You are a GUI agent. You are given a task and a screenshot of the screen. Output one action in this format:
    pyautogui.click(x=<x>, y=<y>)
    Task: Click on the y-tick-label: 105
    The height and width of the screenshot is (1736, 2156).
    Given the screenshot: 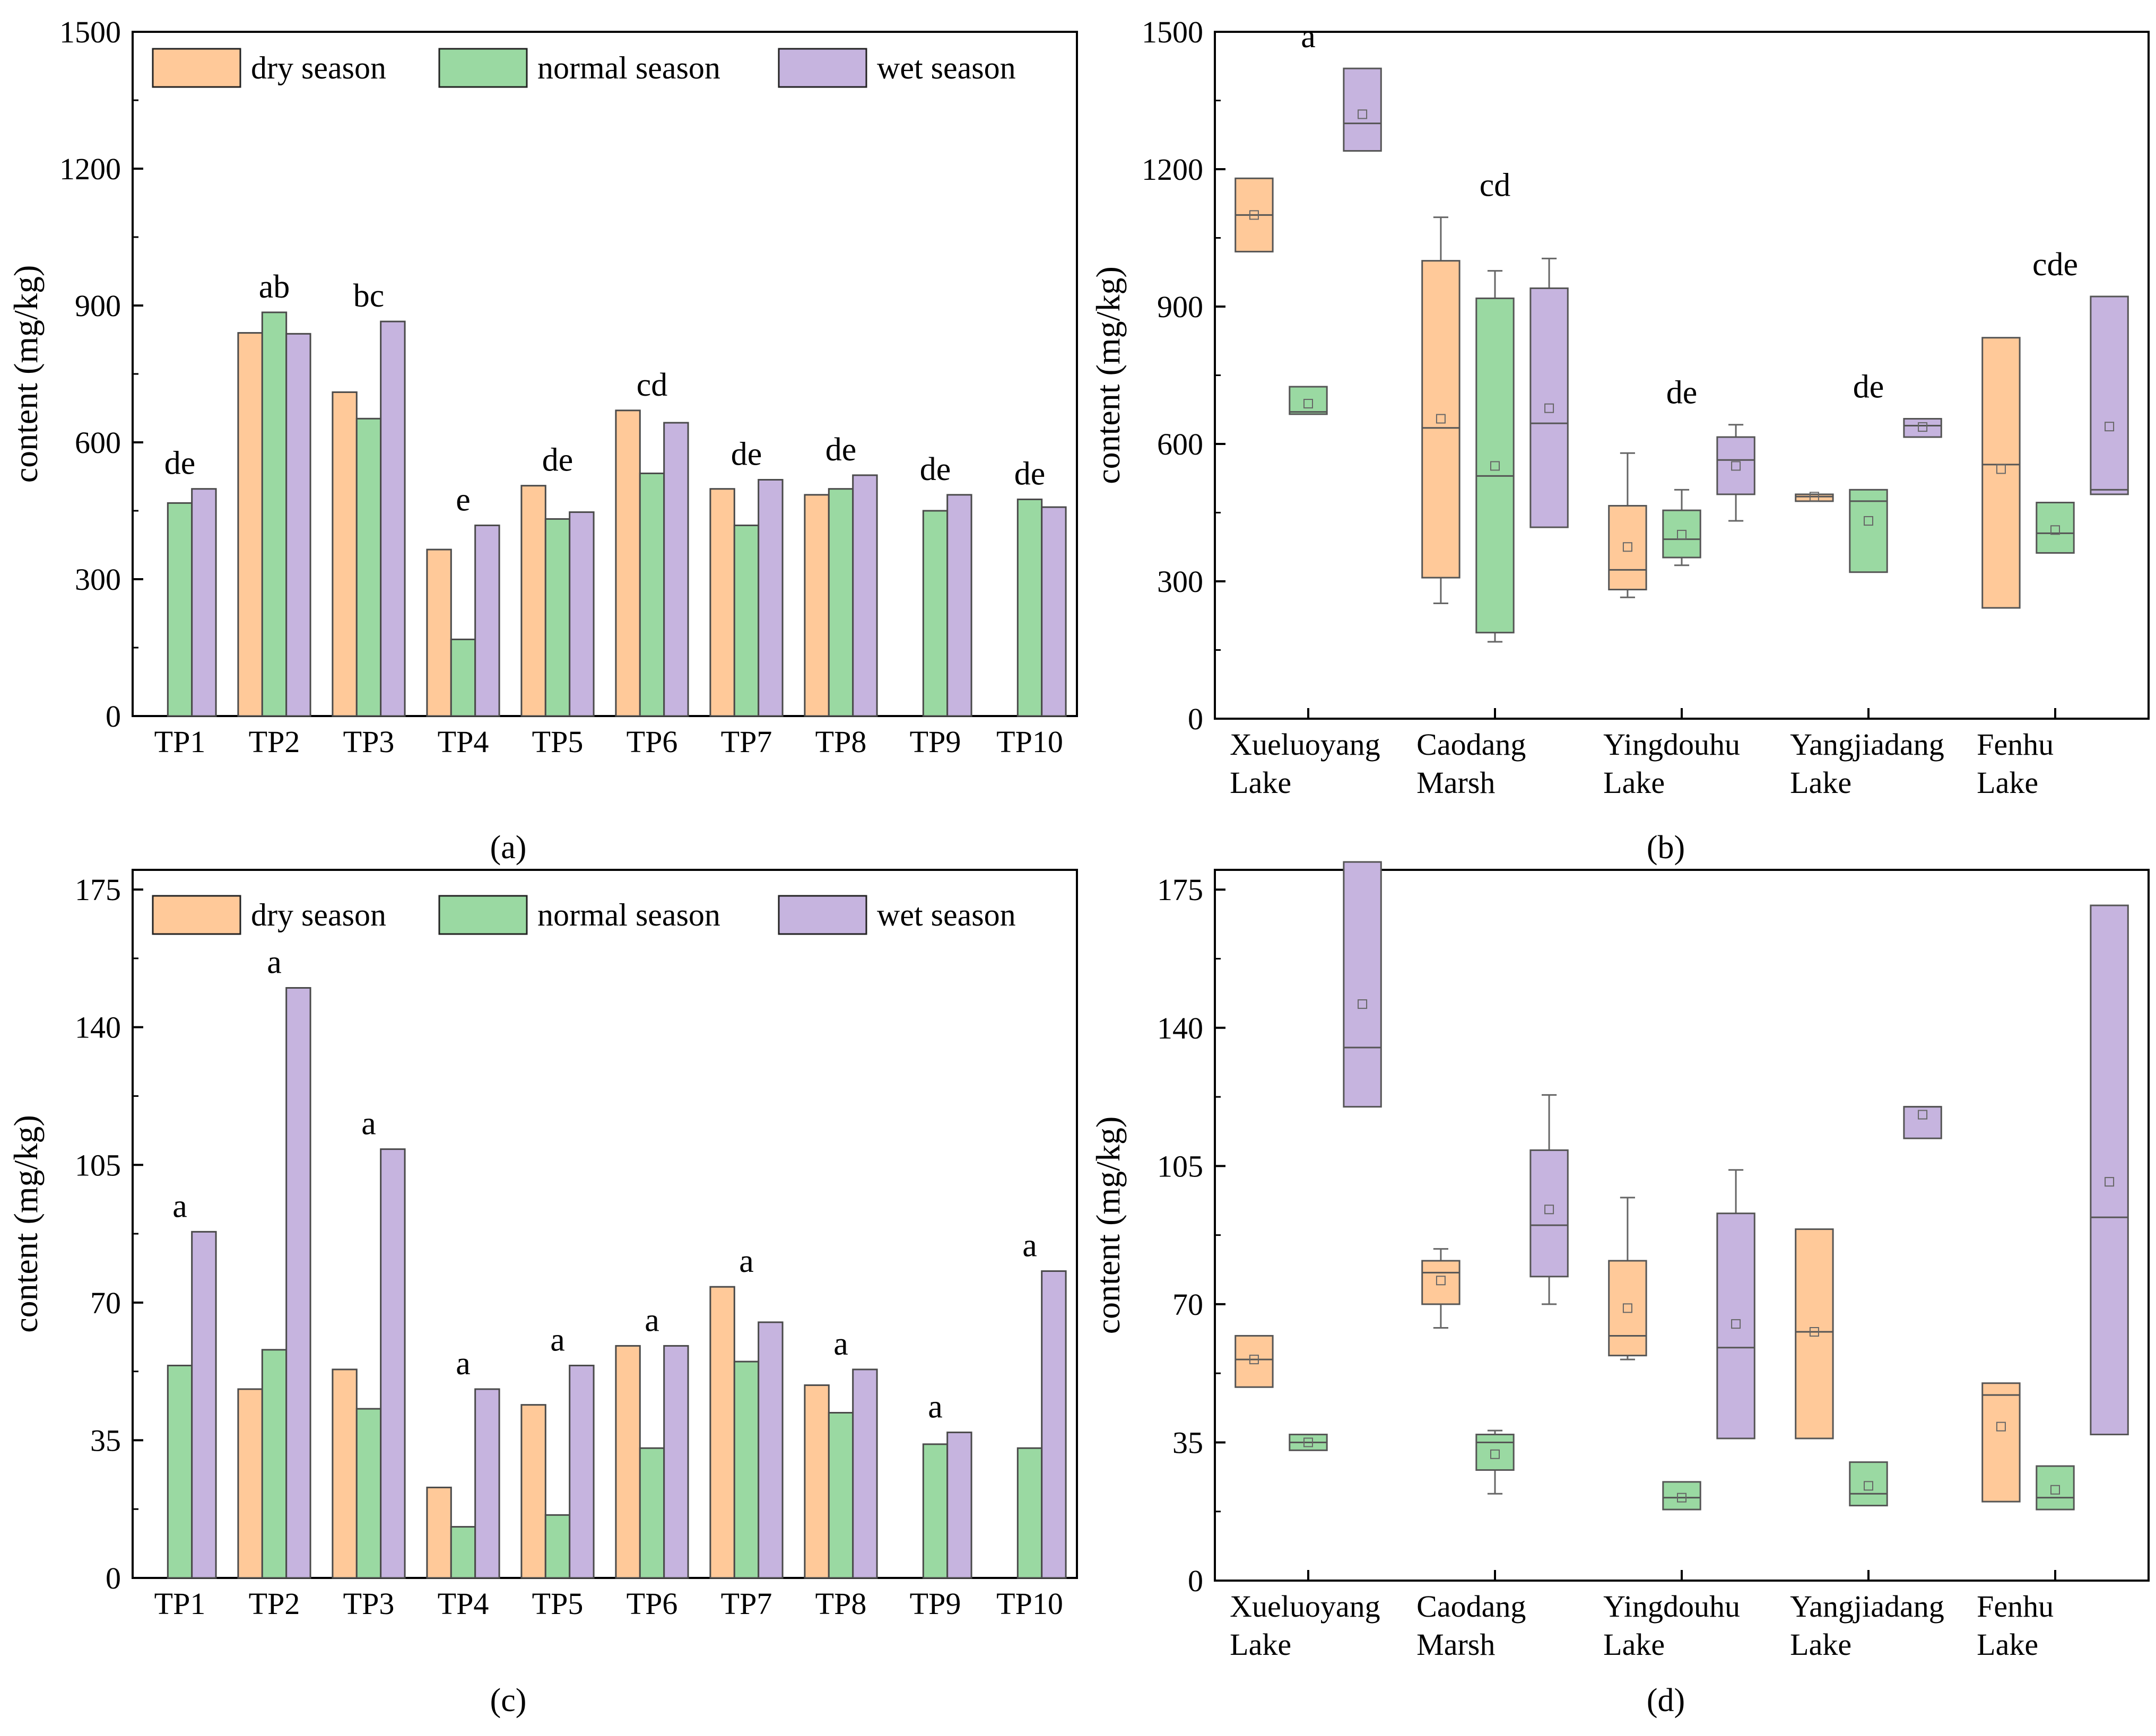 What is the action you would take?
    pyautogui.click(x=98, y=1165)
    